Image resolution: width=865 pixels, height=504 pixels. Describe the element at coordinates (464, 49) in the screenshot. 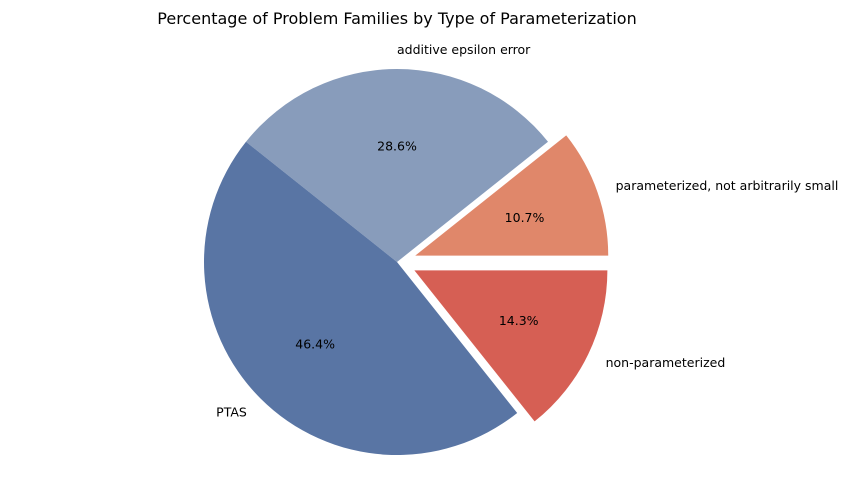

I see `pie-slice-label-additive-epsilon-error: additive epsilon error` at that location.